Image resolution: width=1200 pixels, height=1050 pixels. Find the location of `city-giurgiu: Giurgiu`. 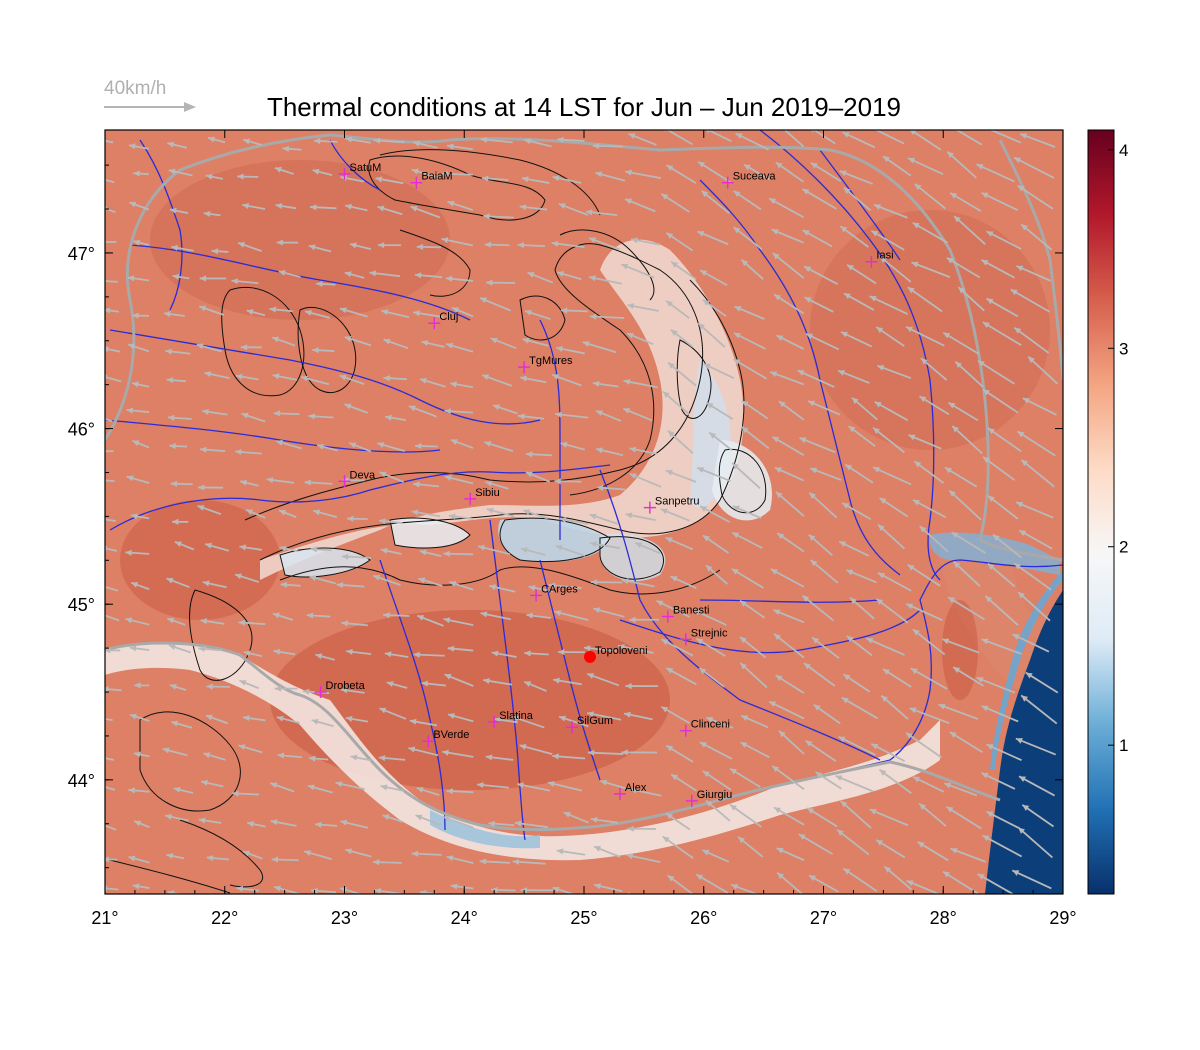

city-giurgiu: Giurgiu is located at coordinates (708, 798).